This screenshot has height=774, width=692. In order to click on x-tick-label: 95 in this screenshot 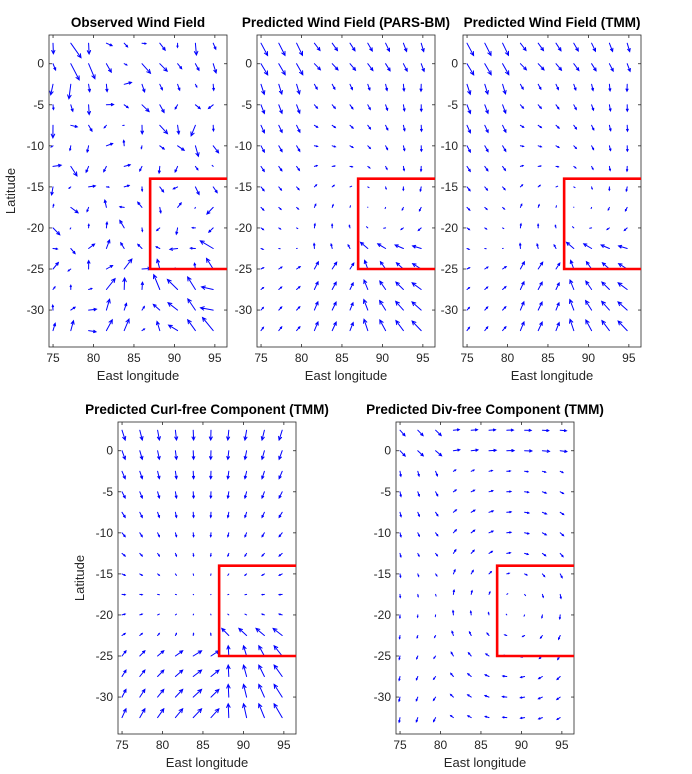, I will do `click(562, 745)`.